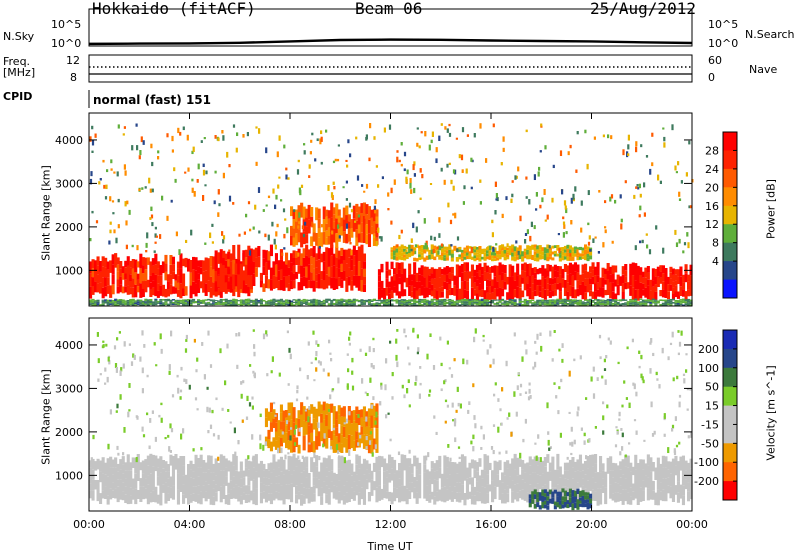 The height and width of the screenshot is (554, 800). What do you see at coordinates (69, 388) in the screenshot?
I see `y-tick-label: 3000` at bounding box center [69, 388].